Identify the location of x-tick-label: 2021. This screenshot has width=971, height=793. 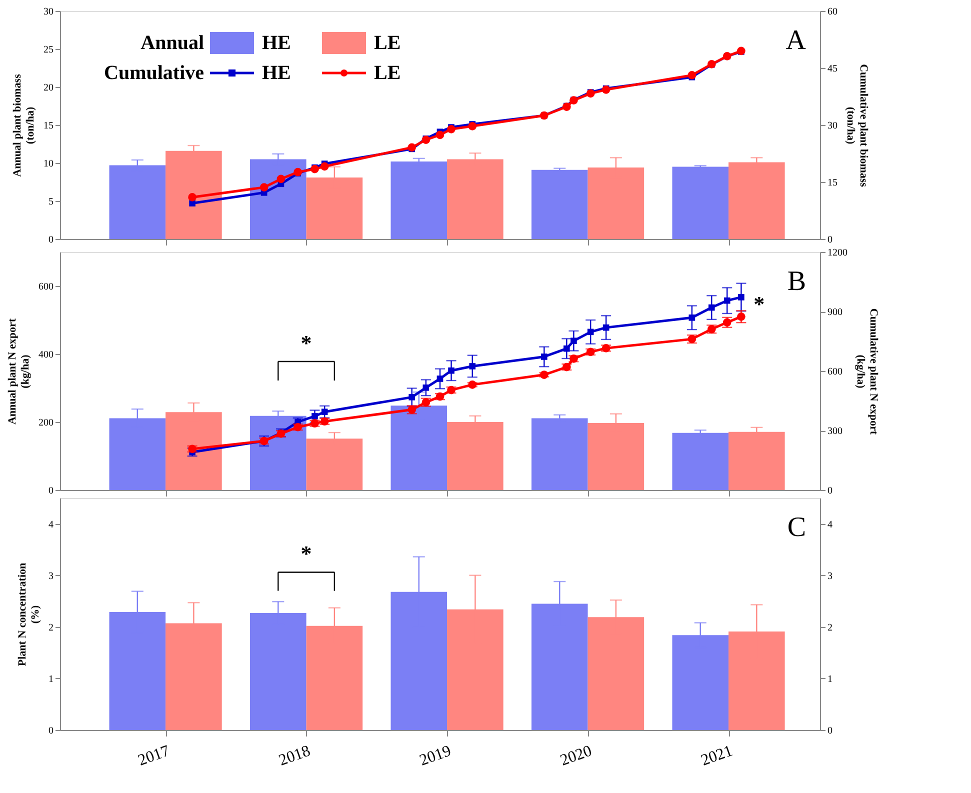
(716, 756).